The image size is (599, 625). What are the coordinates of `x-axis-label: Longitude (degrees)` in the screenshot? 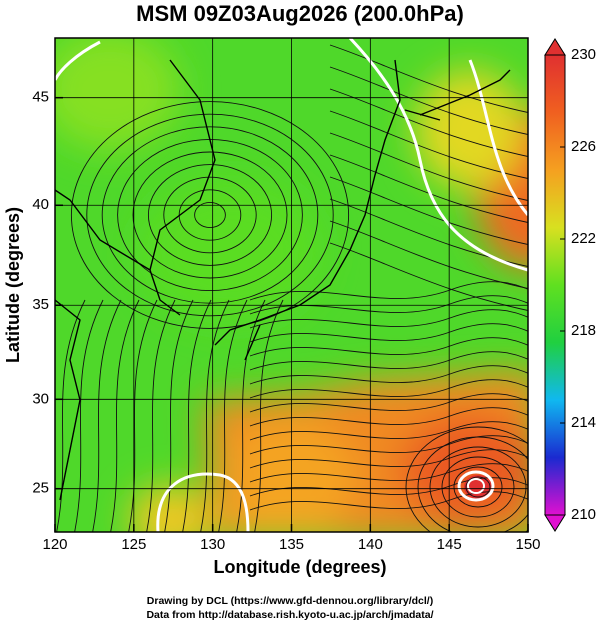 It's located at (299, 567).